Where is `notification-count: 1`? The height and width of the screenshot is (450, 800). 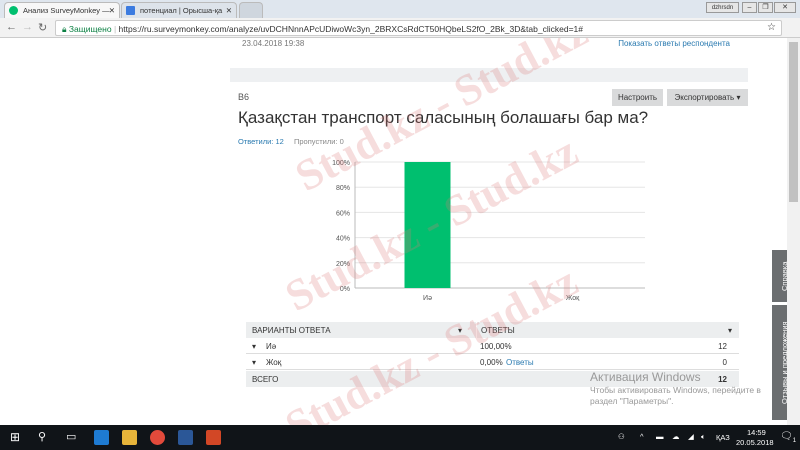 notification-count: 1 is located at coordinates (794, 441).